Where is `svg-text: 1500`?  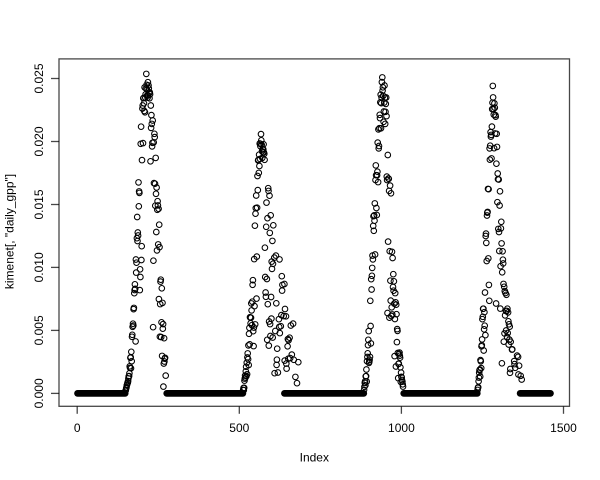
svg-text: 1500 is located at coordinates (563, 428).